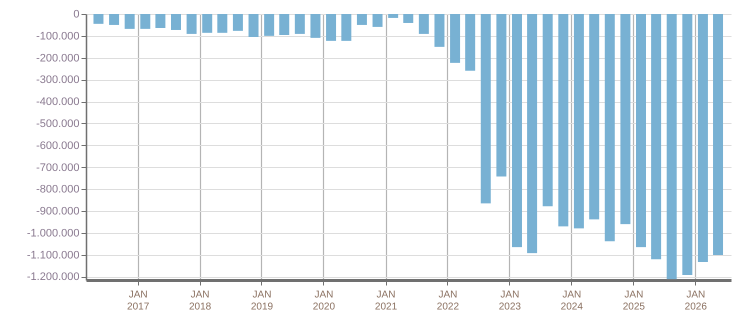 This screenshot has width=751, height=313. What do you see at coordinates (53, 233) in the screenshot?
I see `y-tick-label: -1.000.000` at bounding box center [53, 233].